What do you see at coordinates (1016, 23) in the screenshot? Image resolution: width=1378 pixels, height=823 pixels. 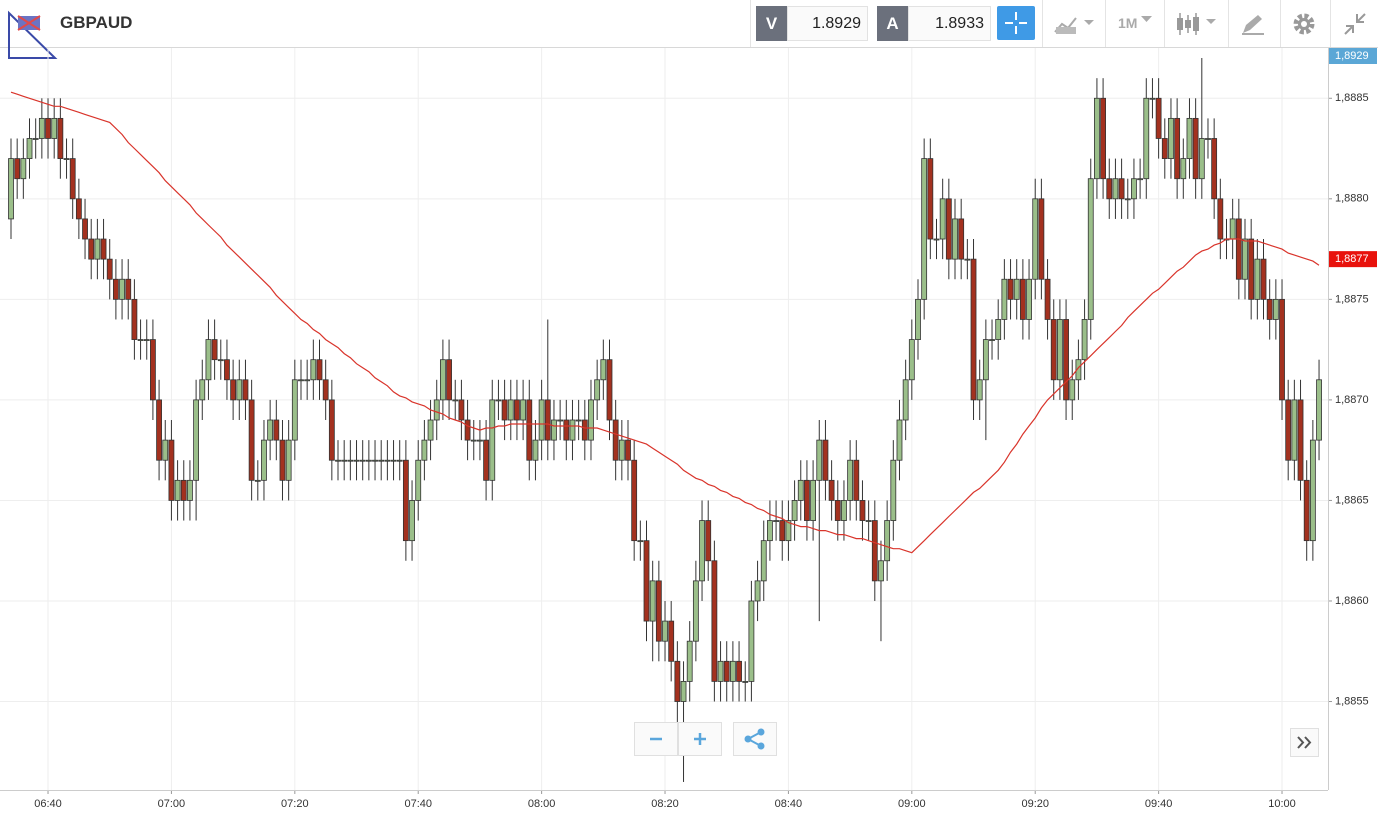 I see `crosshair-button` at bounding box center [1016, 23].